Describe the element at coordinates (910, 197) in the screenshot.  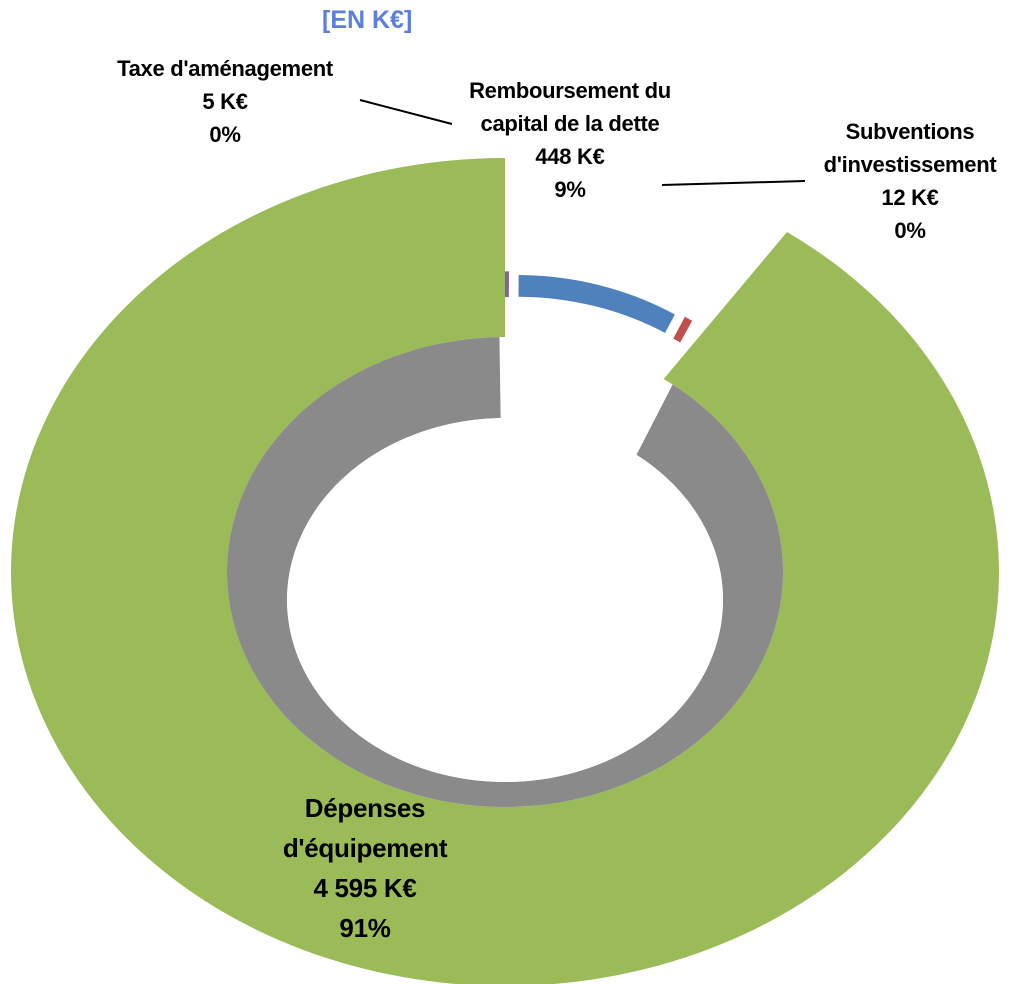
I see `label-value: 12 K€` at that location.